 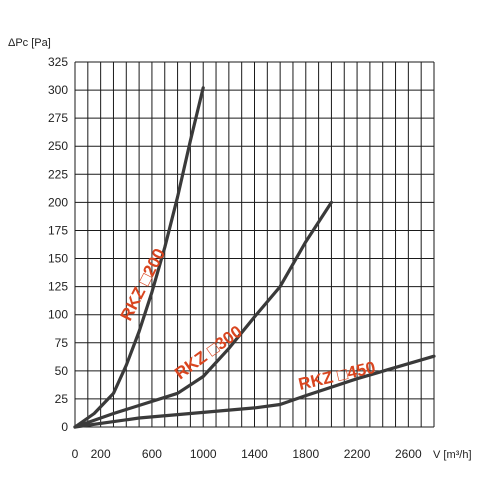 What do you see at coordinates (408, 454) in the screenshot?
I see `x-tick-label: 2600` at bounding box center [408, 454].